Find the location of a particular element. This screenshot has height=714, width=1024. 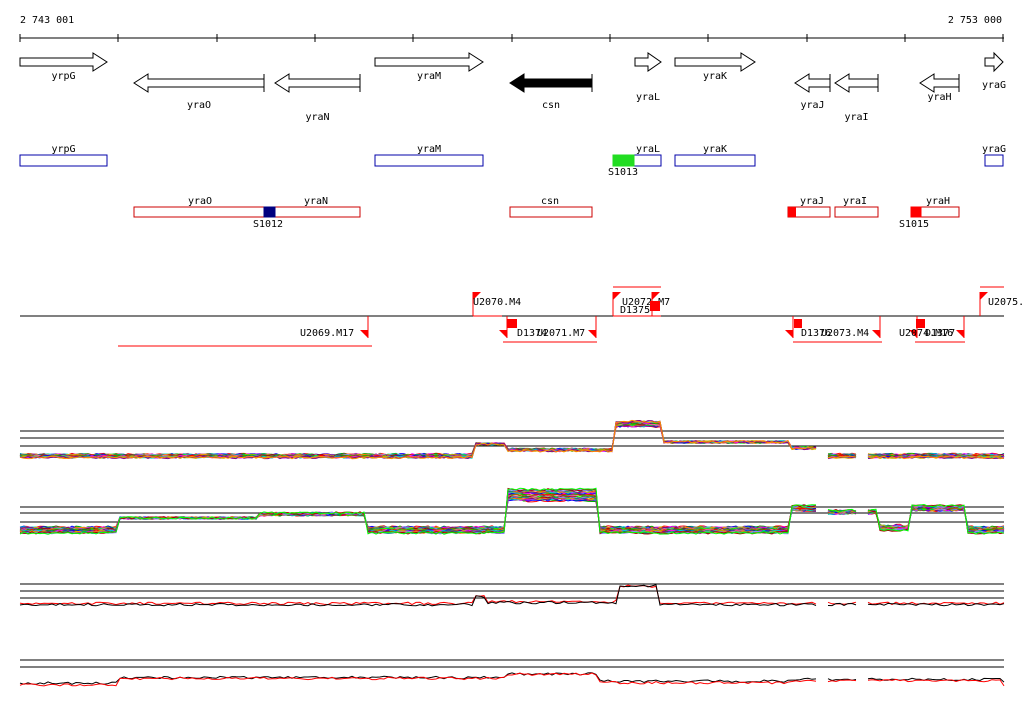

site-S1012 is located at coordinates (269, 212).